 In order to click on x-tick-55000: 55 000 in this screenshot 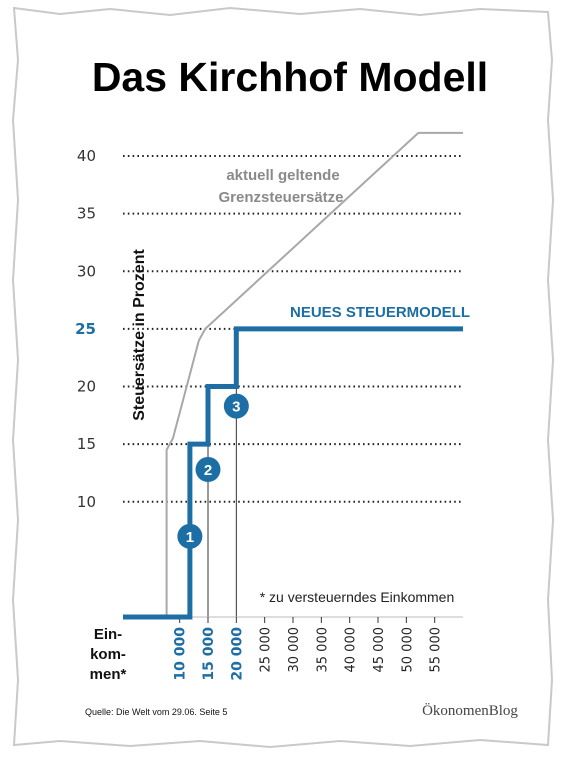, I will do `click(436, 650)`.